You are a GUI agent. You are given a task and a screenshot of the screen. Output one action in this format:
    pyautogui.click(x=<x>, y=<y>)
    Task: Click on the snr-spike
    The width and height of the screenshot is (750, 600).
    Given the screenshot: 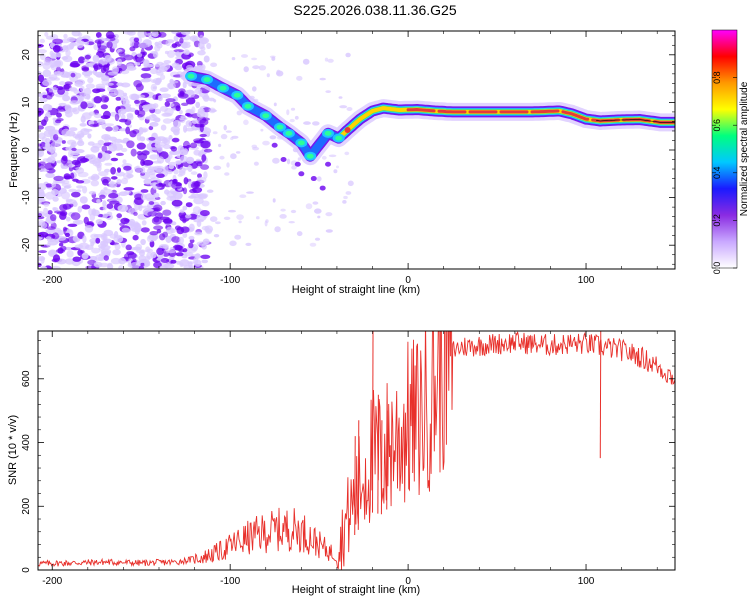 What is the action you would take?
    pyautogui.click(x=387, y=460)
    